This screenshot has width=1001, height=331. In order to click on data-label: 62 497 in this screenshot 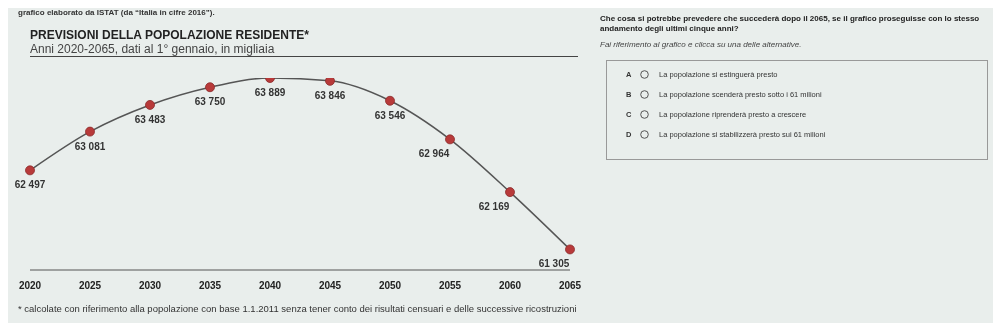, I will do `click(30, 185)`.